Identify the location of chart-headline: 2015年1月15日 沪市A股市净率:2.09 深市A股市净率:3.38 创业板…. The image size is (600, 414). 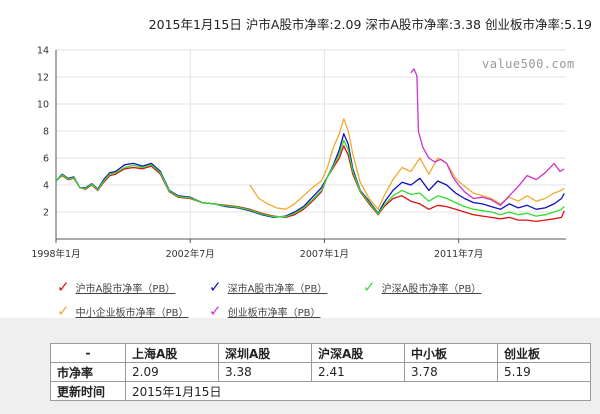
(370, 24).